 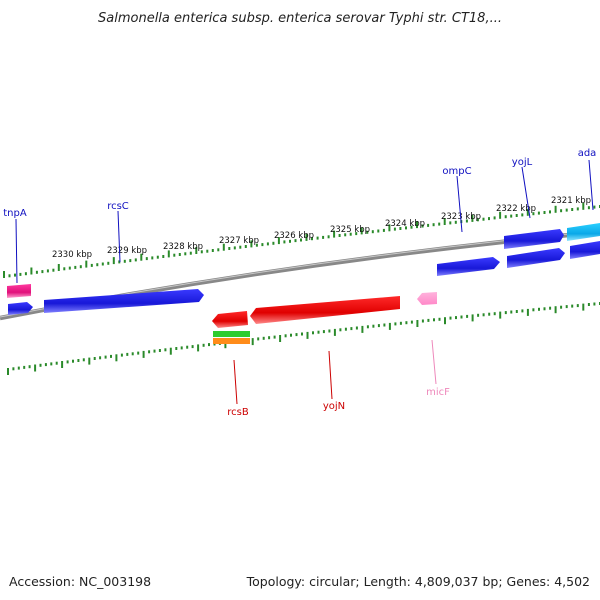 I want to click on ompC-leader, so click(x=459, y=204).